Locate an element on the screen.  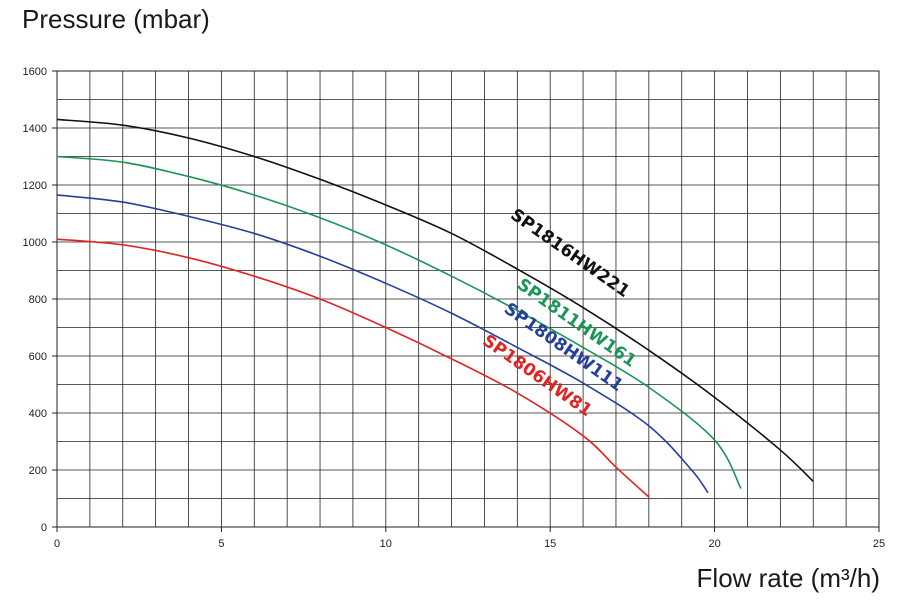
y-tick-label: 0 is located at coordinates (44, 528).